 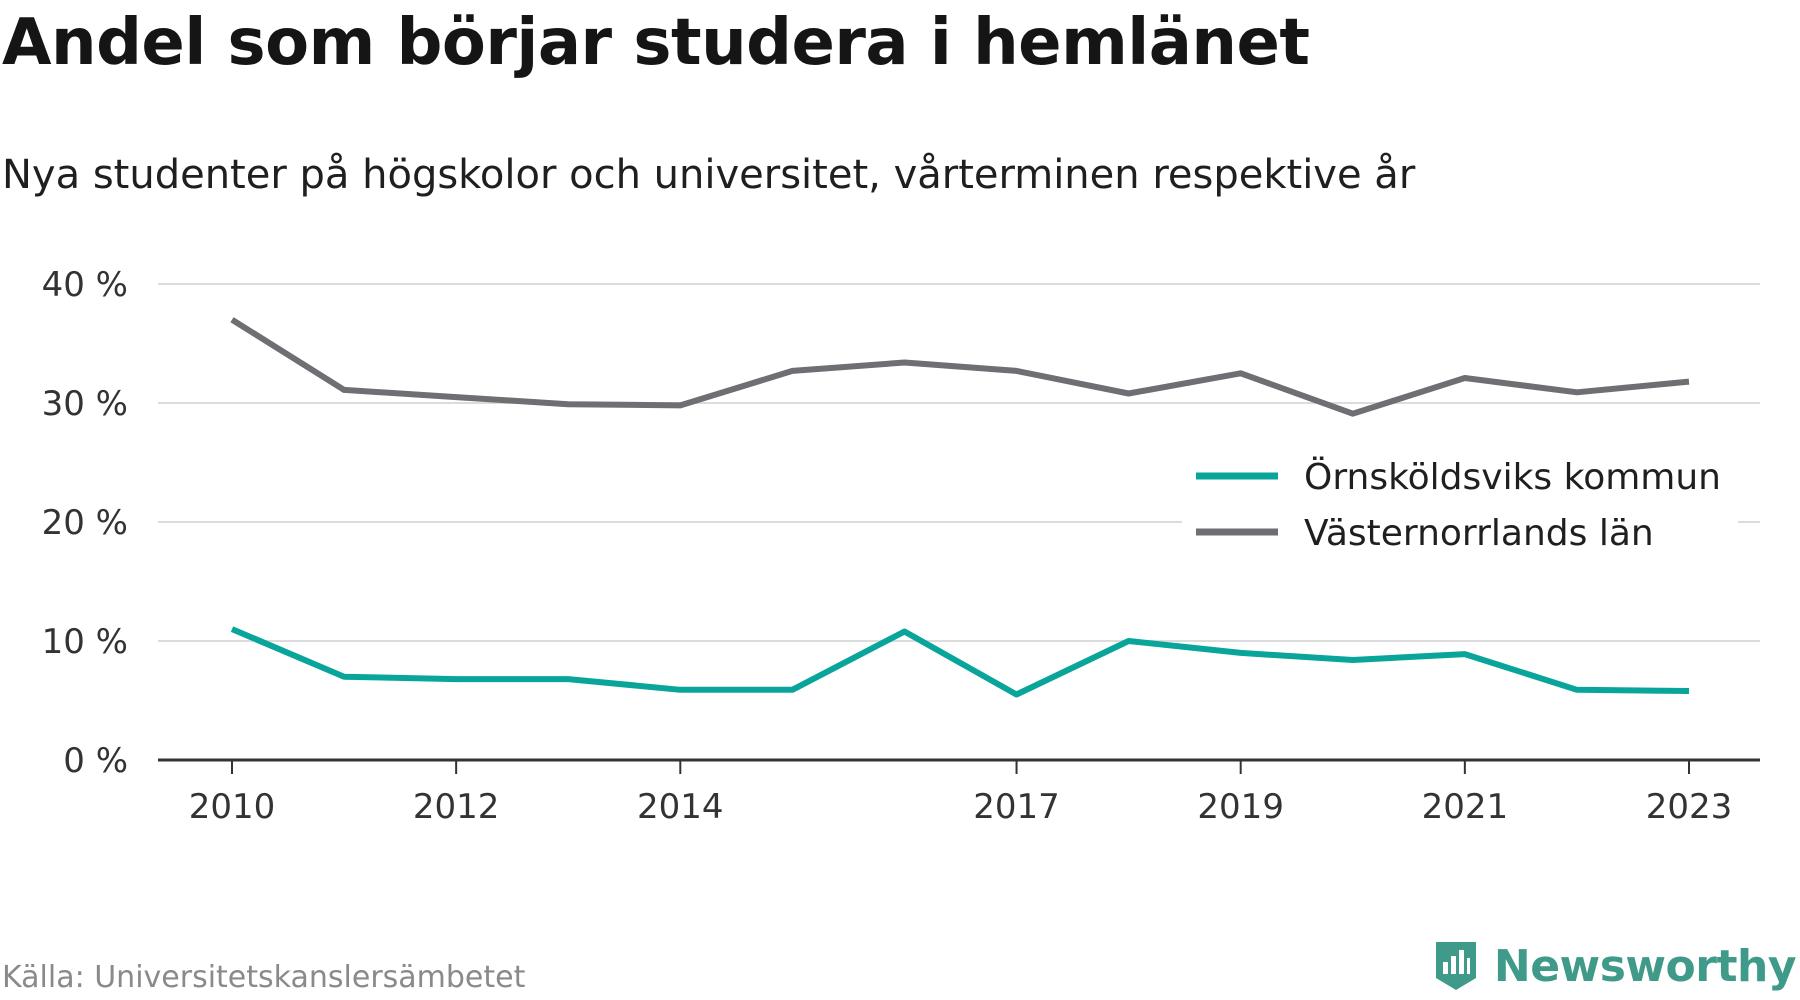 What do you see at coordinates (1455, 966) in the screenshot?
I see `newsworthy-logo-icon` at bounding box center [1455, 966].